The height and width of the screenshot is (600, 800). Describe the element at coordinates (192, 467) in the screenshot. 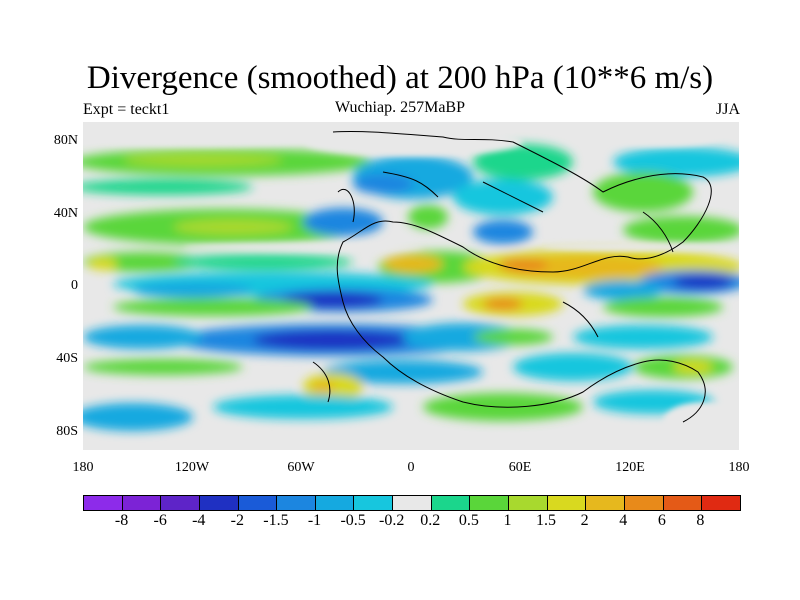

I see `lon-tick-120w: 120W` at that location.